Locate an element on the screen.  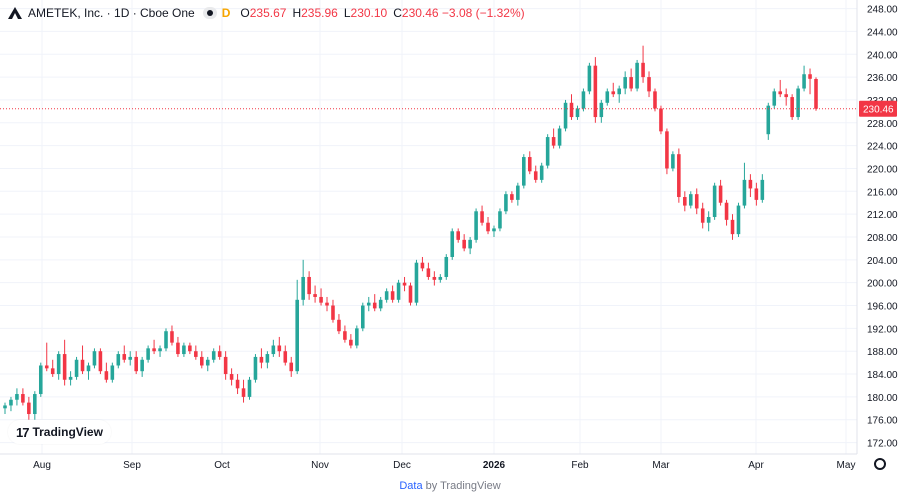
eye-icon is located at coordinates (209, 13).